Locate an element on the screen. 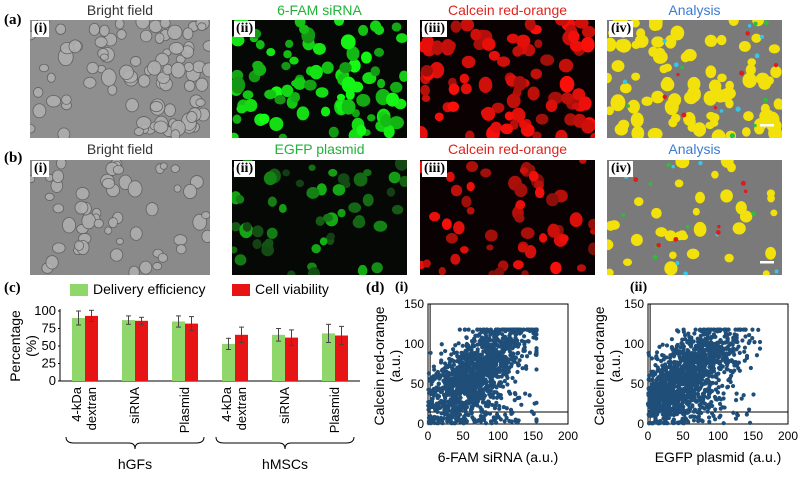 Image resolution: width=800 pixels, height=480 pixels. x-tick-label: 100 is located at coordinates (498, 436).